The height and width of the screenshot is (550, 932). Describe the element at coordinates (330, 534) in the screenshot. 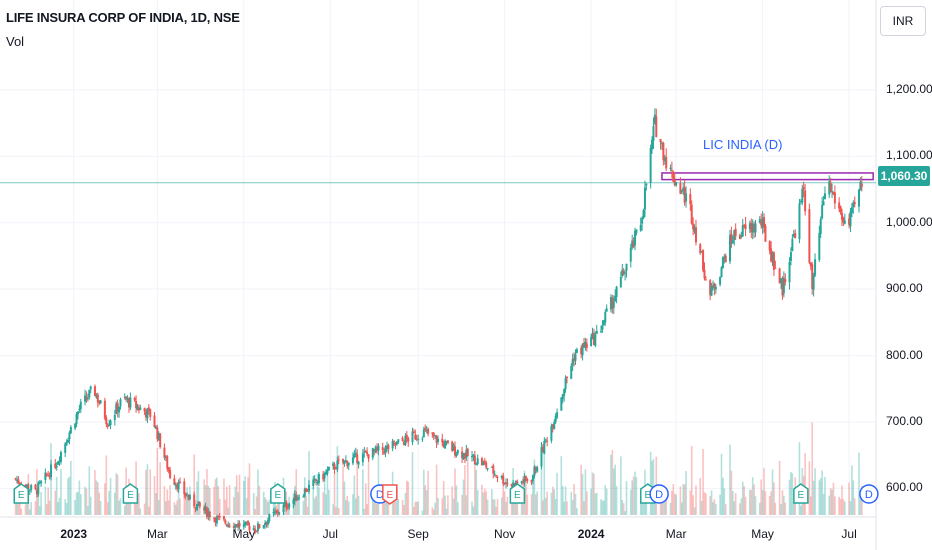

I see `x-tick-label: Jul` at that location.